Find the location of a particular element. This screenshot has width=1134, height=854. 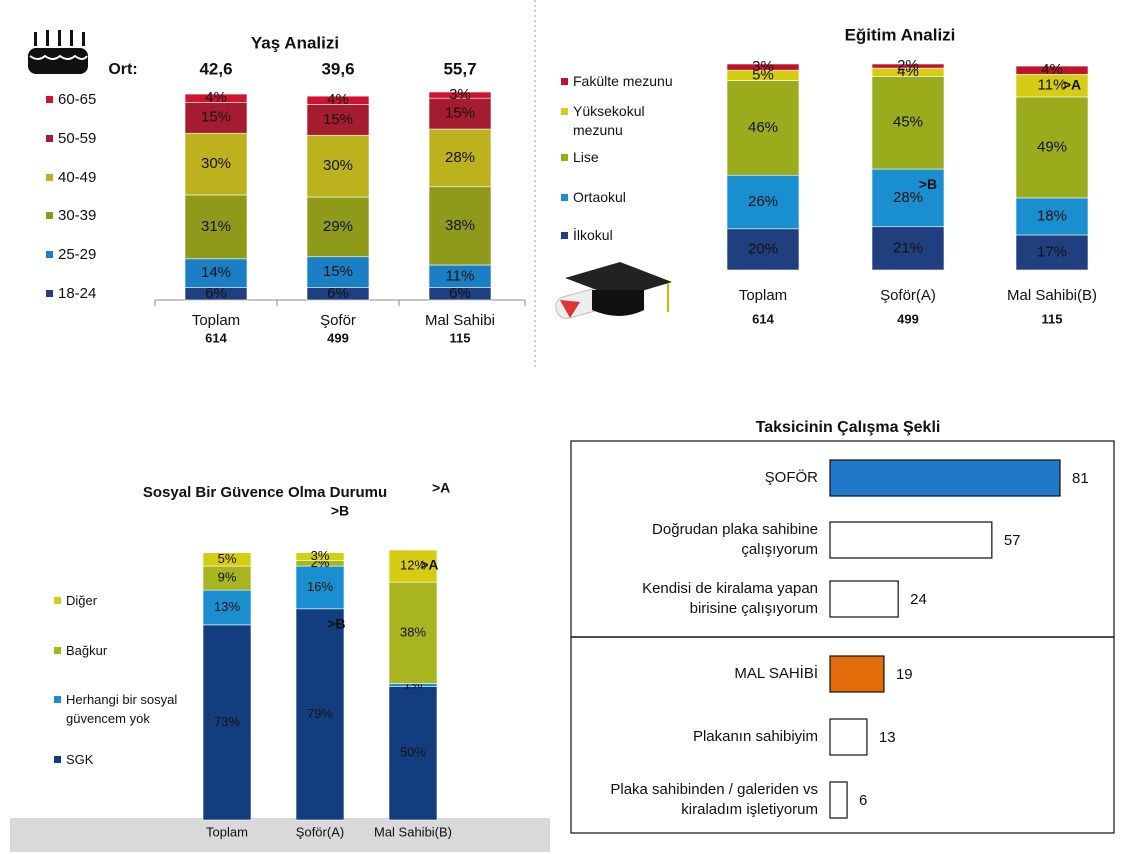

legend-item: Lise is located at coordinates (636, 157).